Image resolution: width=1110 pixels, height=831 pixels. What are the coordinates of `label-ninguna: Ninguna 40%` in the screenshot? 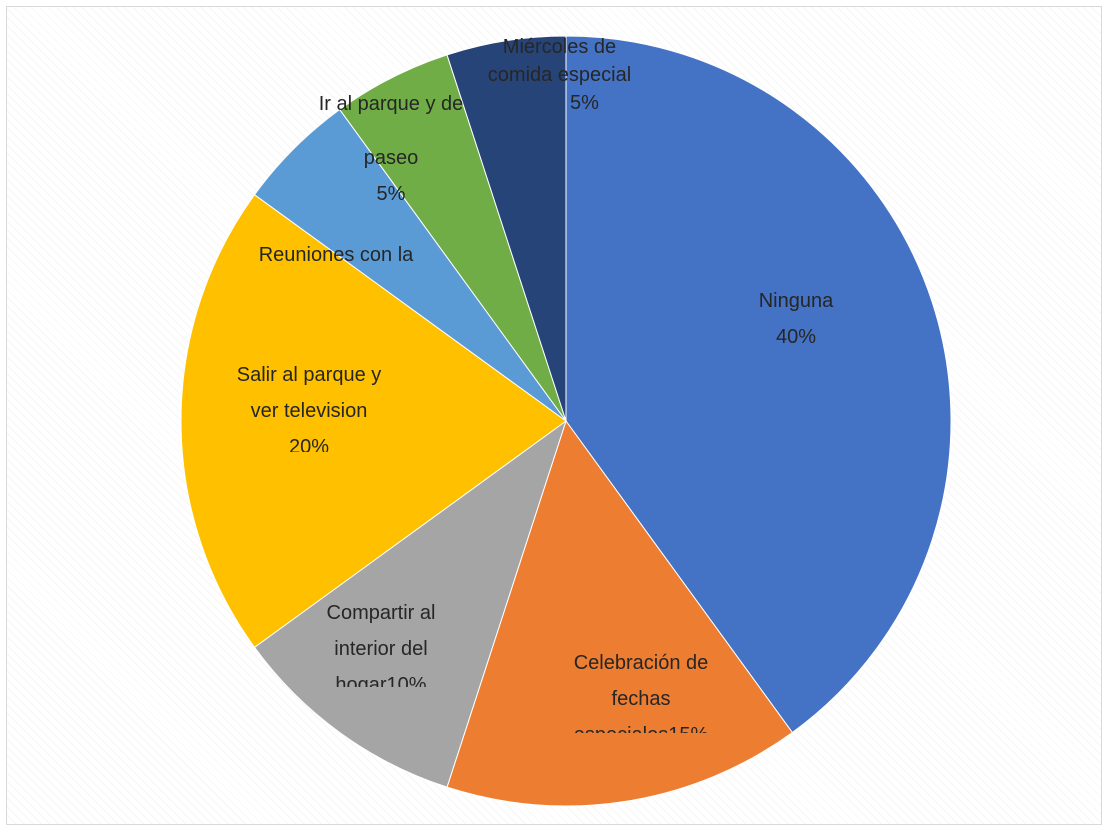 It's located at (796, 319).